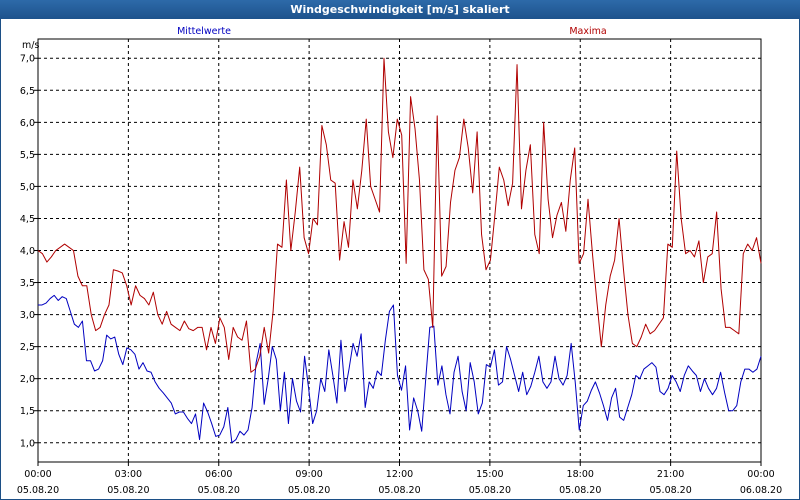 The height and width of the screenshot is (500, 800). I want to click on y-axis: 1,0 1,5 2,0 2,5 3,0 3,5 4,0 4,5 5,0 5,5 6,0 6,5 7,0, so click(29, 251).